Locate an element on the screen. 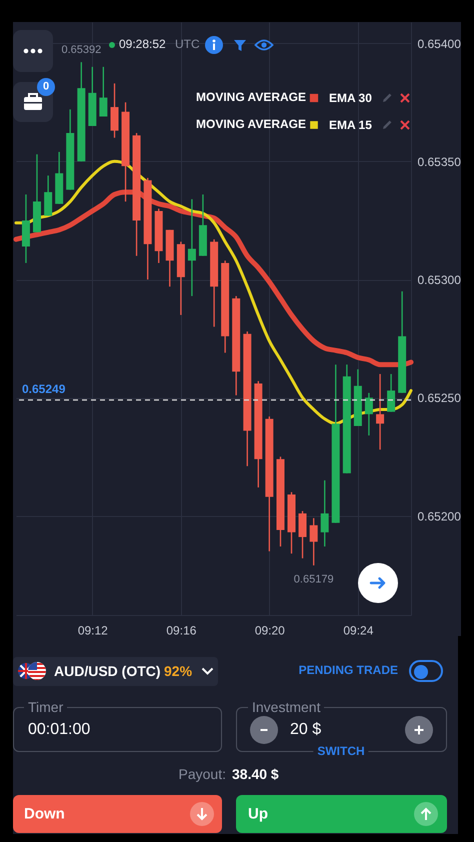 This screenshot has height=842, width=474. text: 20 $ is located at coordinates (306, 730).